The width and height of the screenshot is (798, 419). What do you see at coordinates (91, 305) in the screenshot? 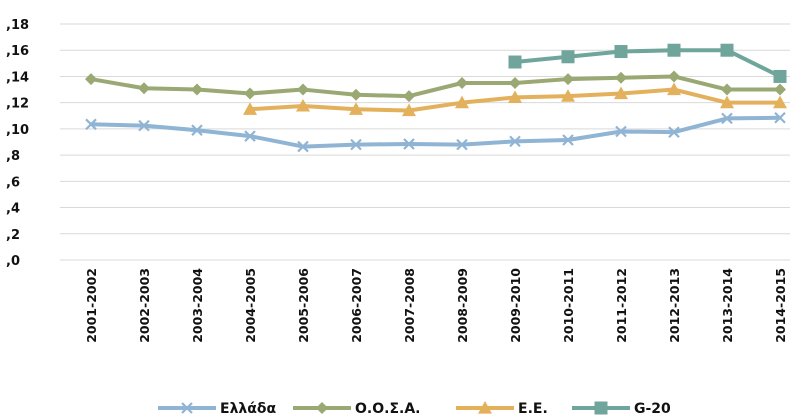
I see `x-tick-label: 2001-2002` at bounding box center [91, 305].